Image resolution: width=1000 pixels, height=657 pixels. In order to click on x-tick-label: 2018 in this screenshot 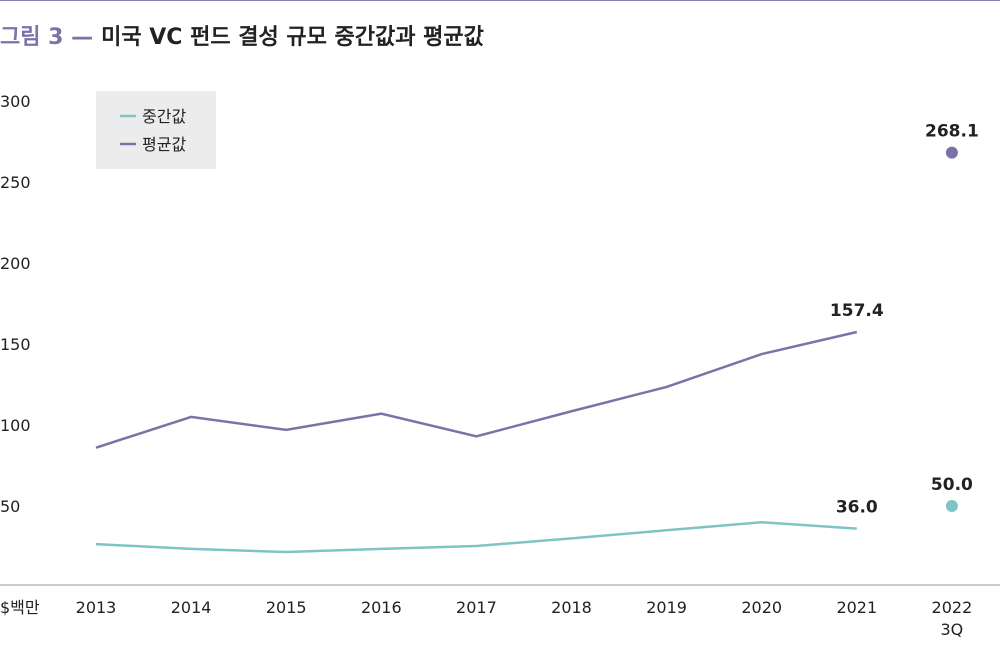, I will do `click(571, 607)`.